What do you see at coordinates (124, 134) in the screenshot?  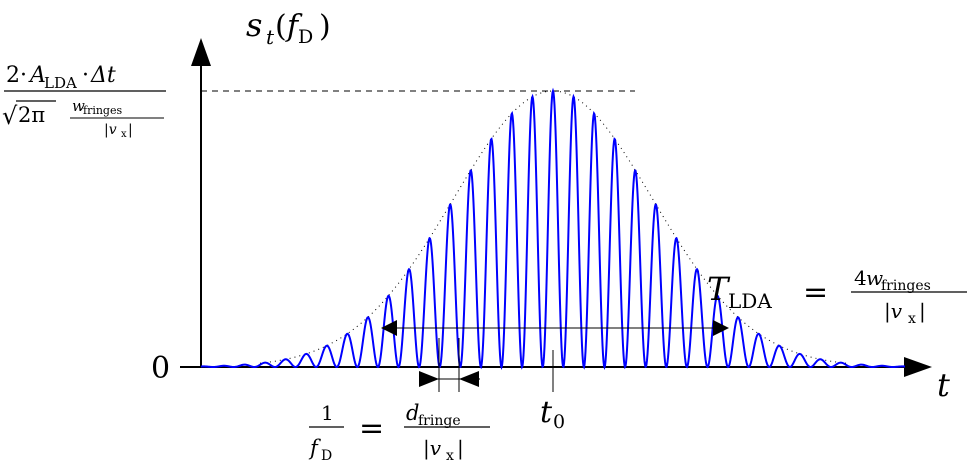 I see `peak-den-v-sub: x` at bounding box center [124, 134].